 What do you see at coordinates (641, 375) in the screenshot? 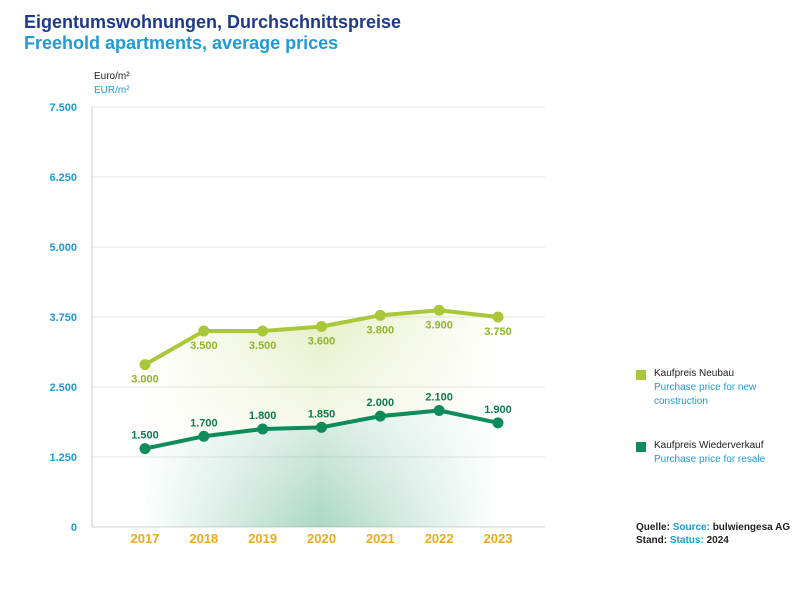
I see `legend-swatch-neubau` at bounding box center [641, 375].